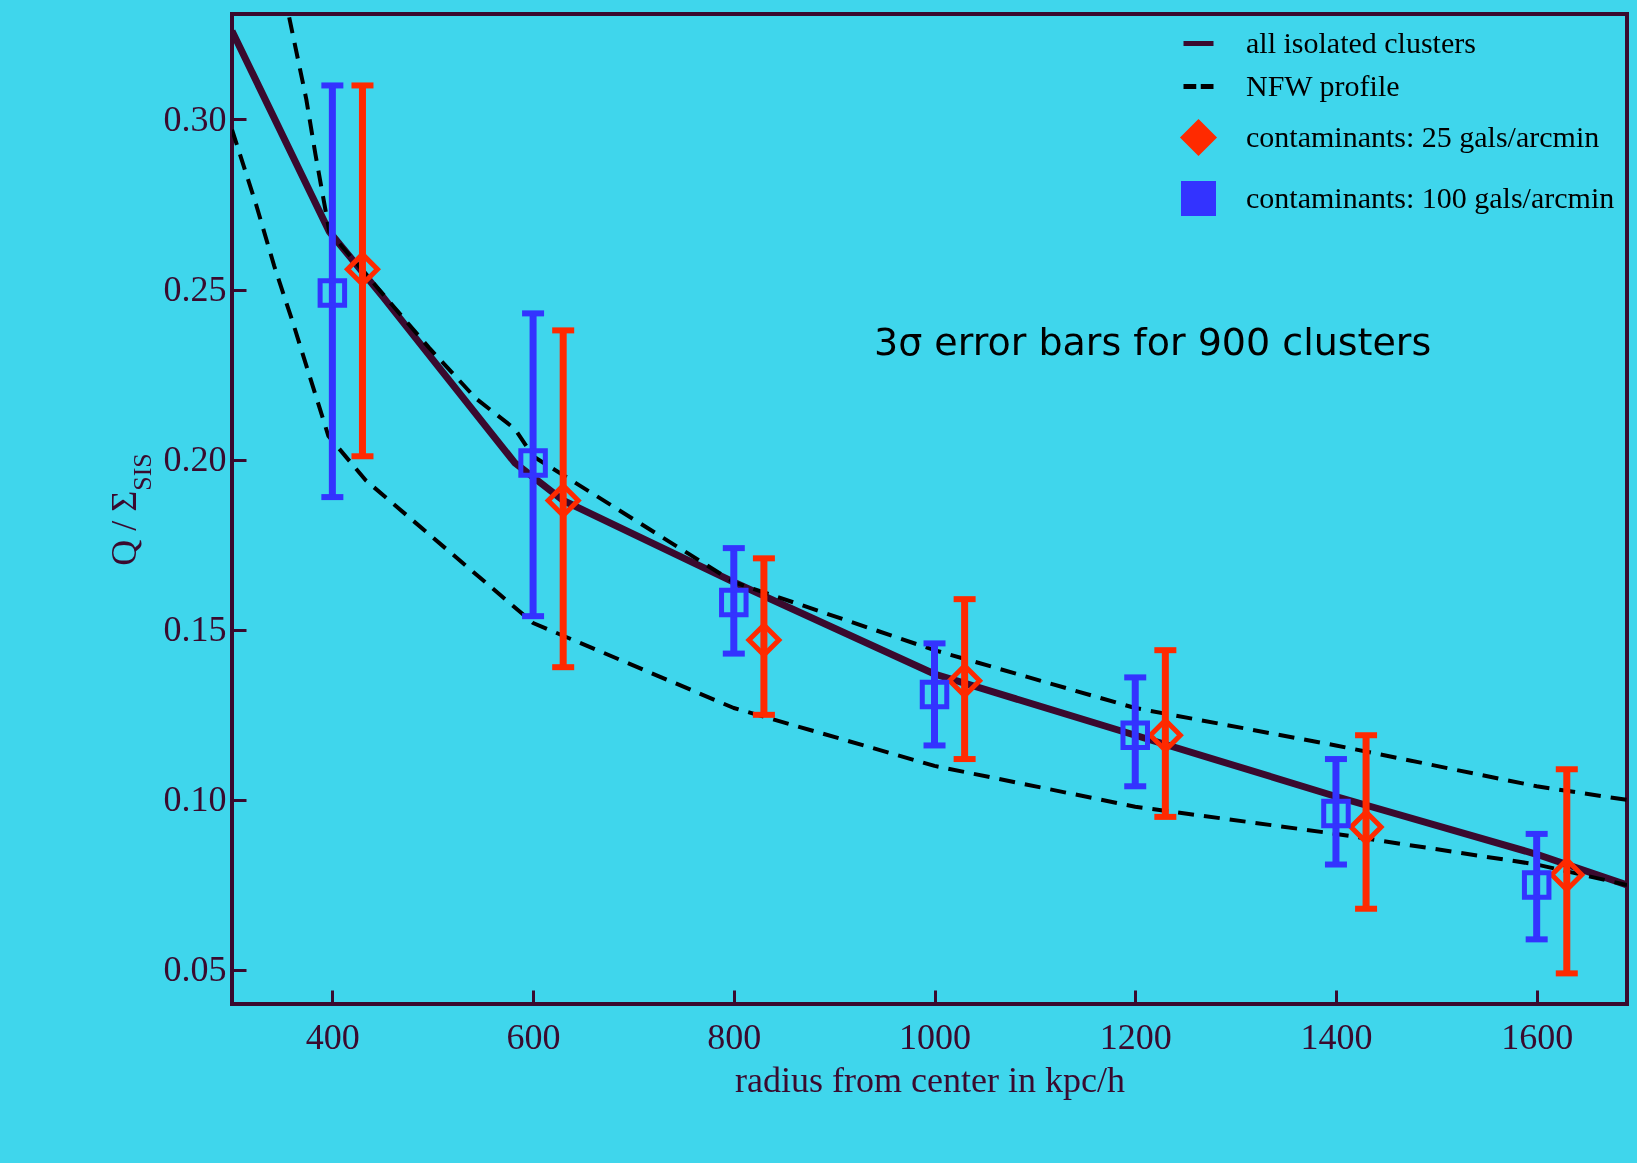 This screenshot has width=1637, height=1163. Describe the element at coordinates (332, 1036) in the screenshot. I see `x-tick-label: 400` at that location.